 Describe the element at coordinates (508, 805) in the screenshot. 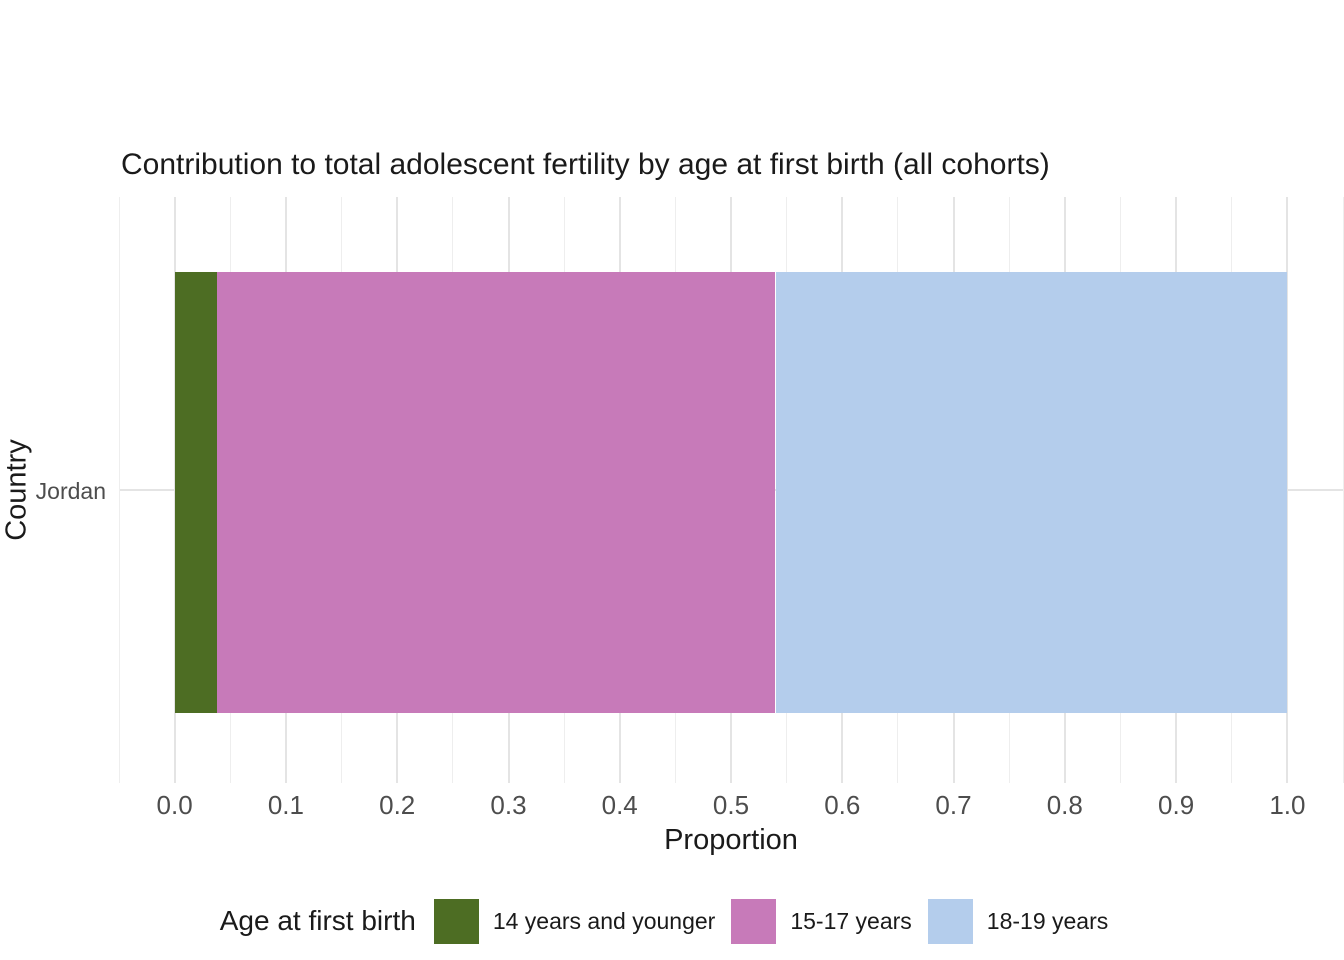

I see `x-tick-label: 0.3` at that location.